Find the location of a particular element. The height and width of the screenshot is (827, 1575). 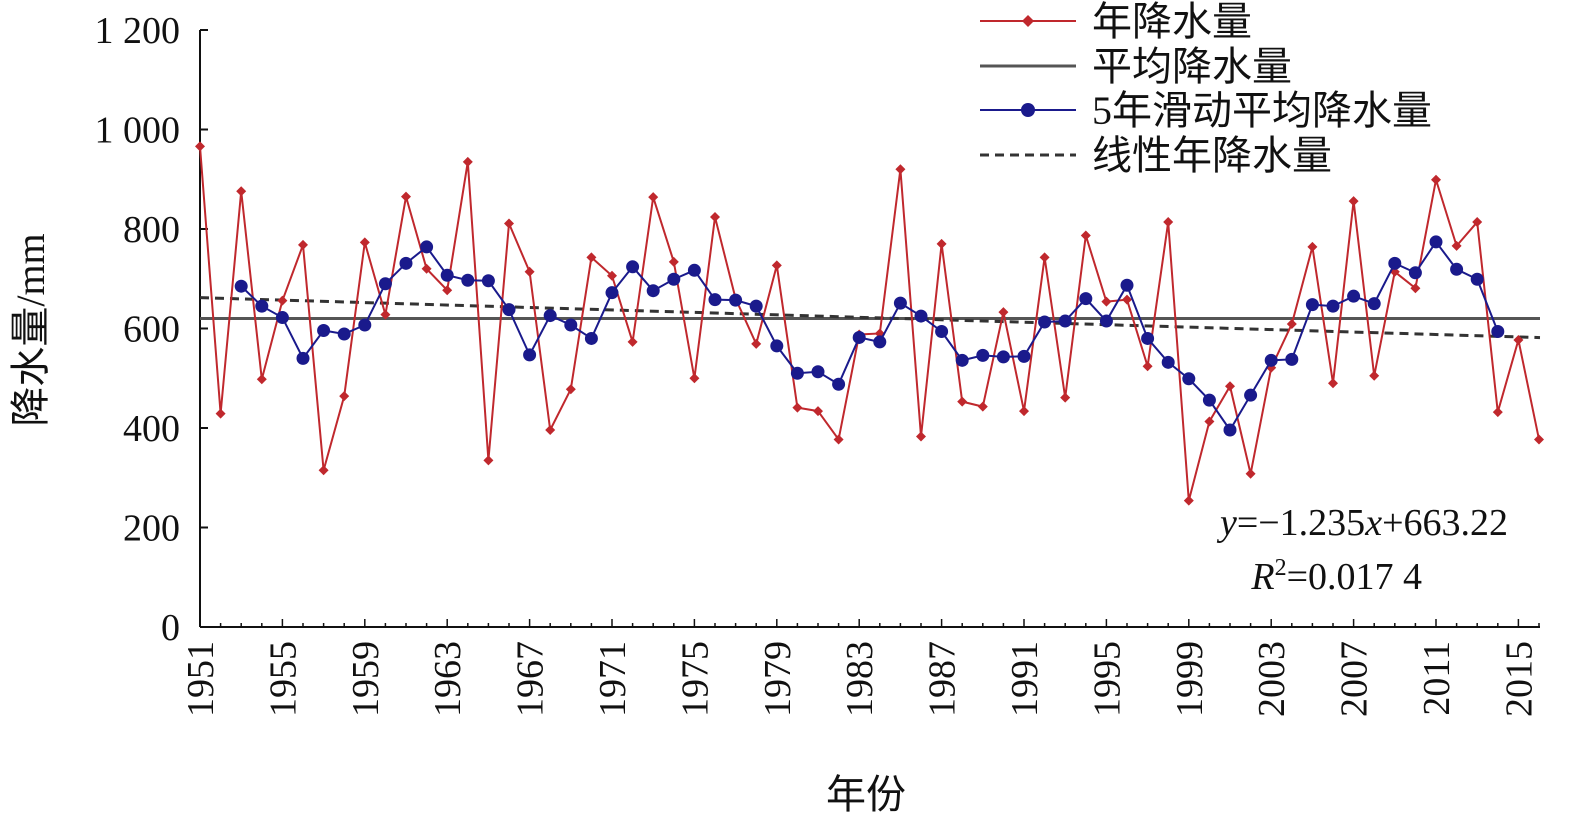

y-tick-label: 200 is located at coordinates (151, 529).